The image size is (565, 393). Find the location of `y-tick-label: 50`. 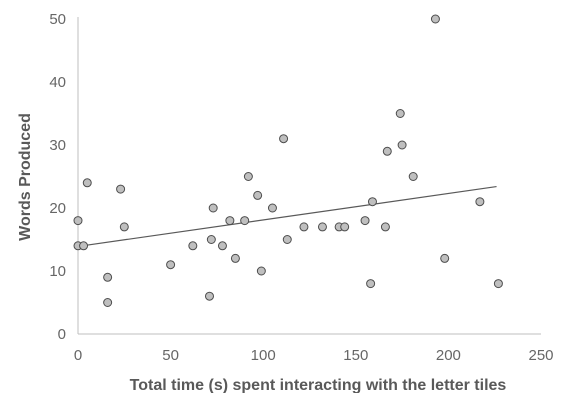

y-tick-label: 50 is located at coordinates (57, 19).